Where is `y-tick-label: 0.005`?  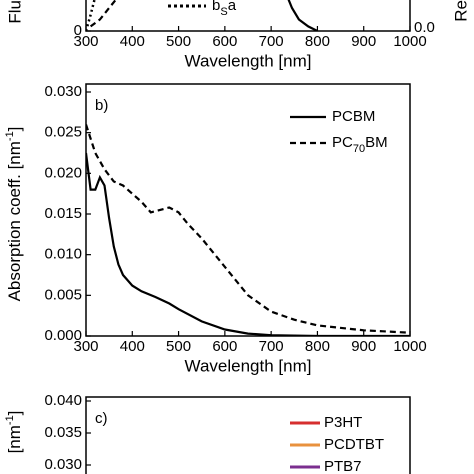
y-tick-label: 0.005 is located at coordinates (63, 294).